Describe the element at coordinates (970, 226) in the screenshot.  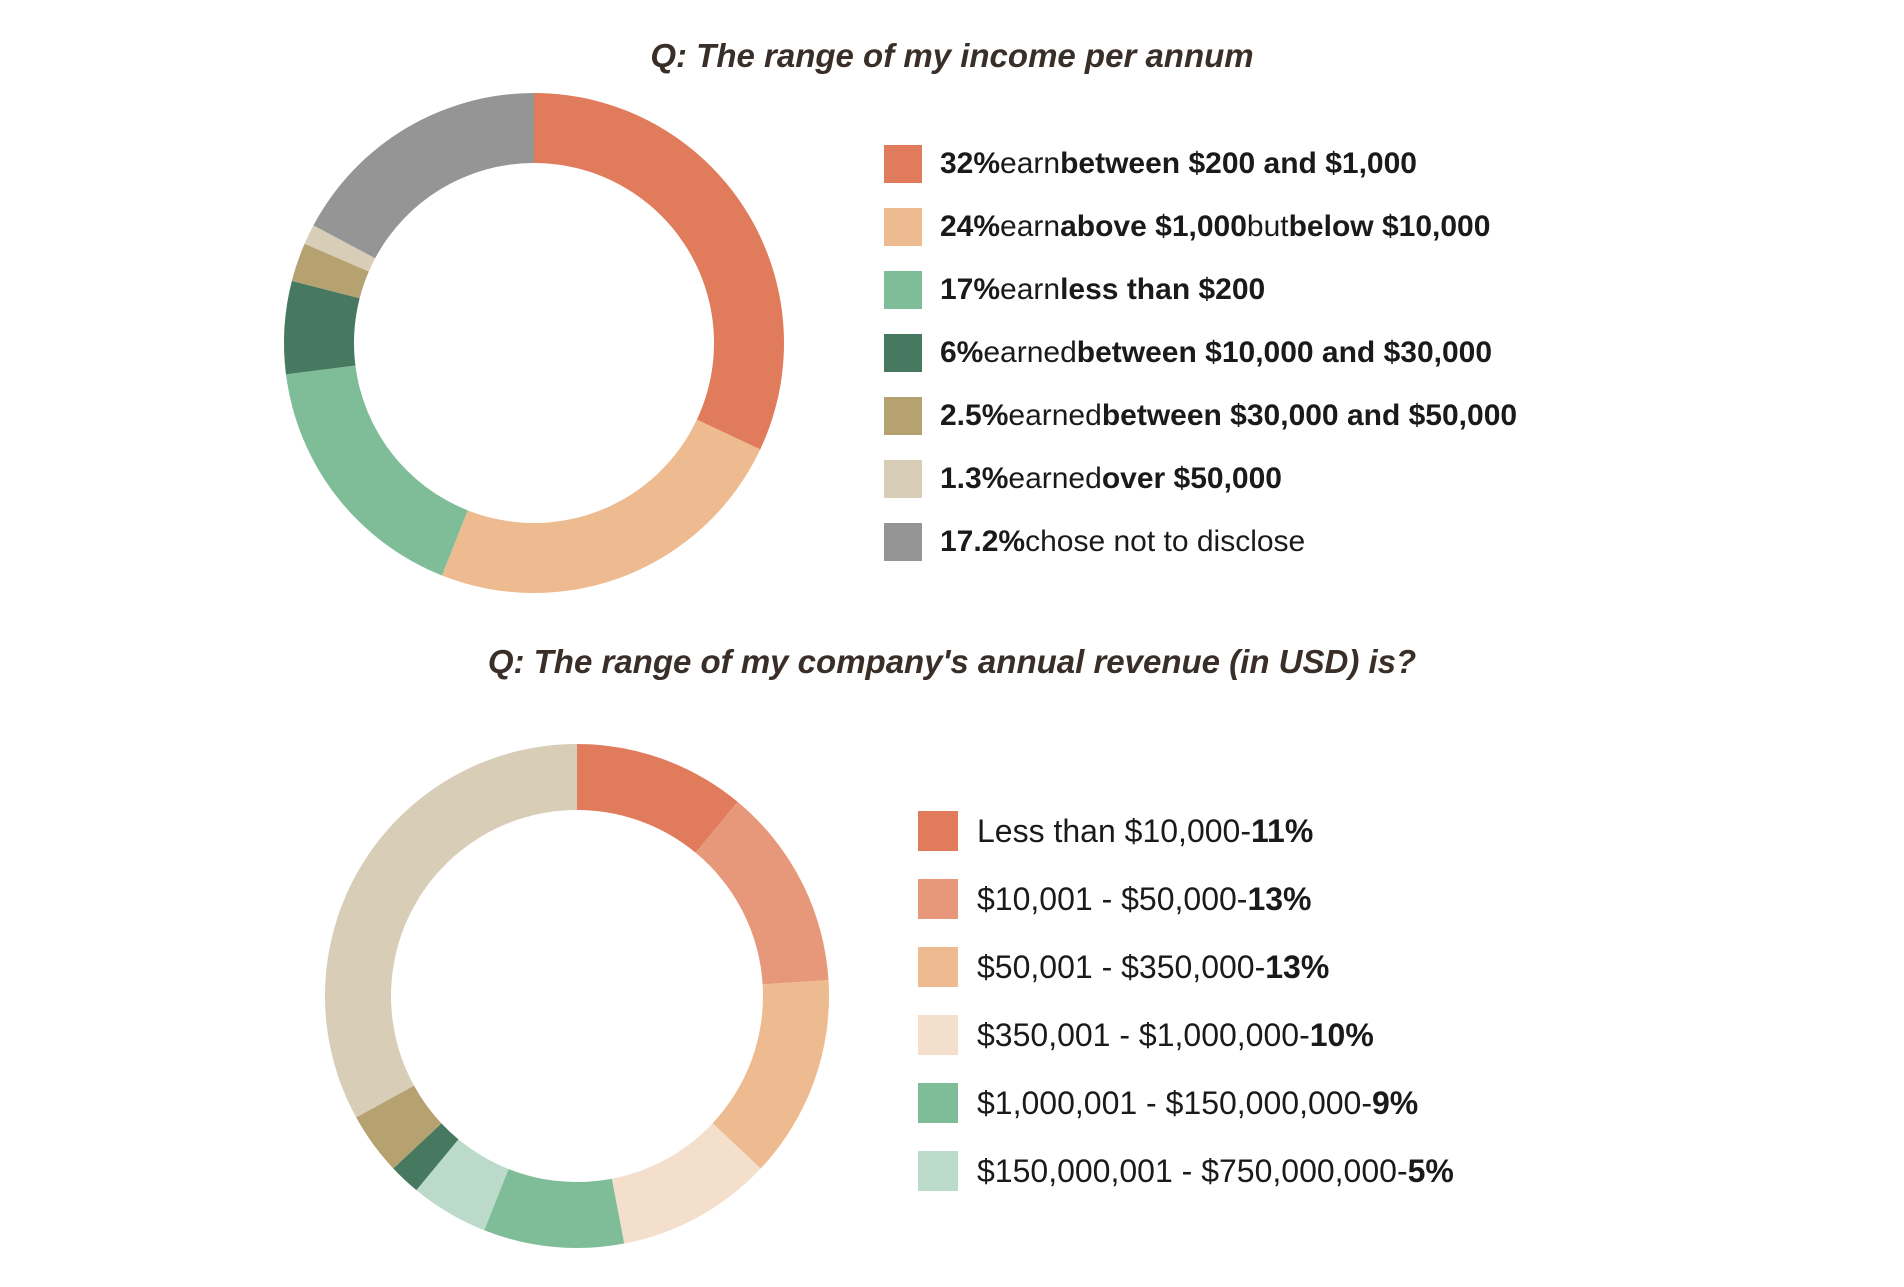
I see `income-legend-percent: 24%` at that location.